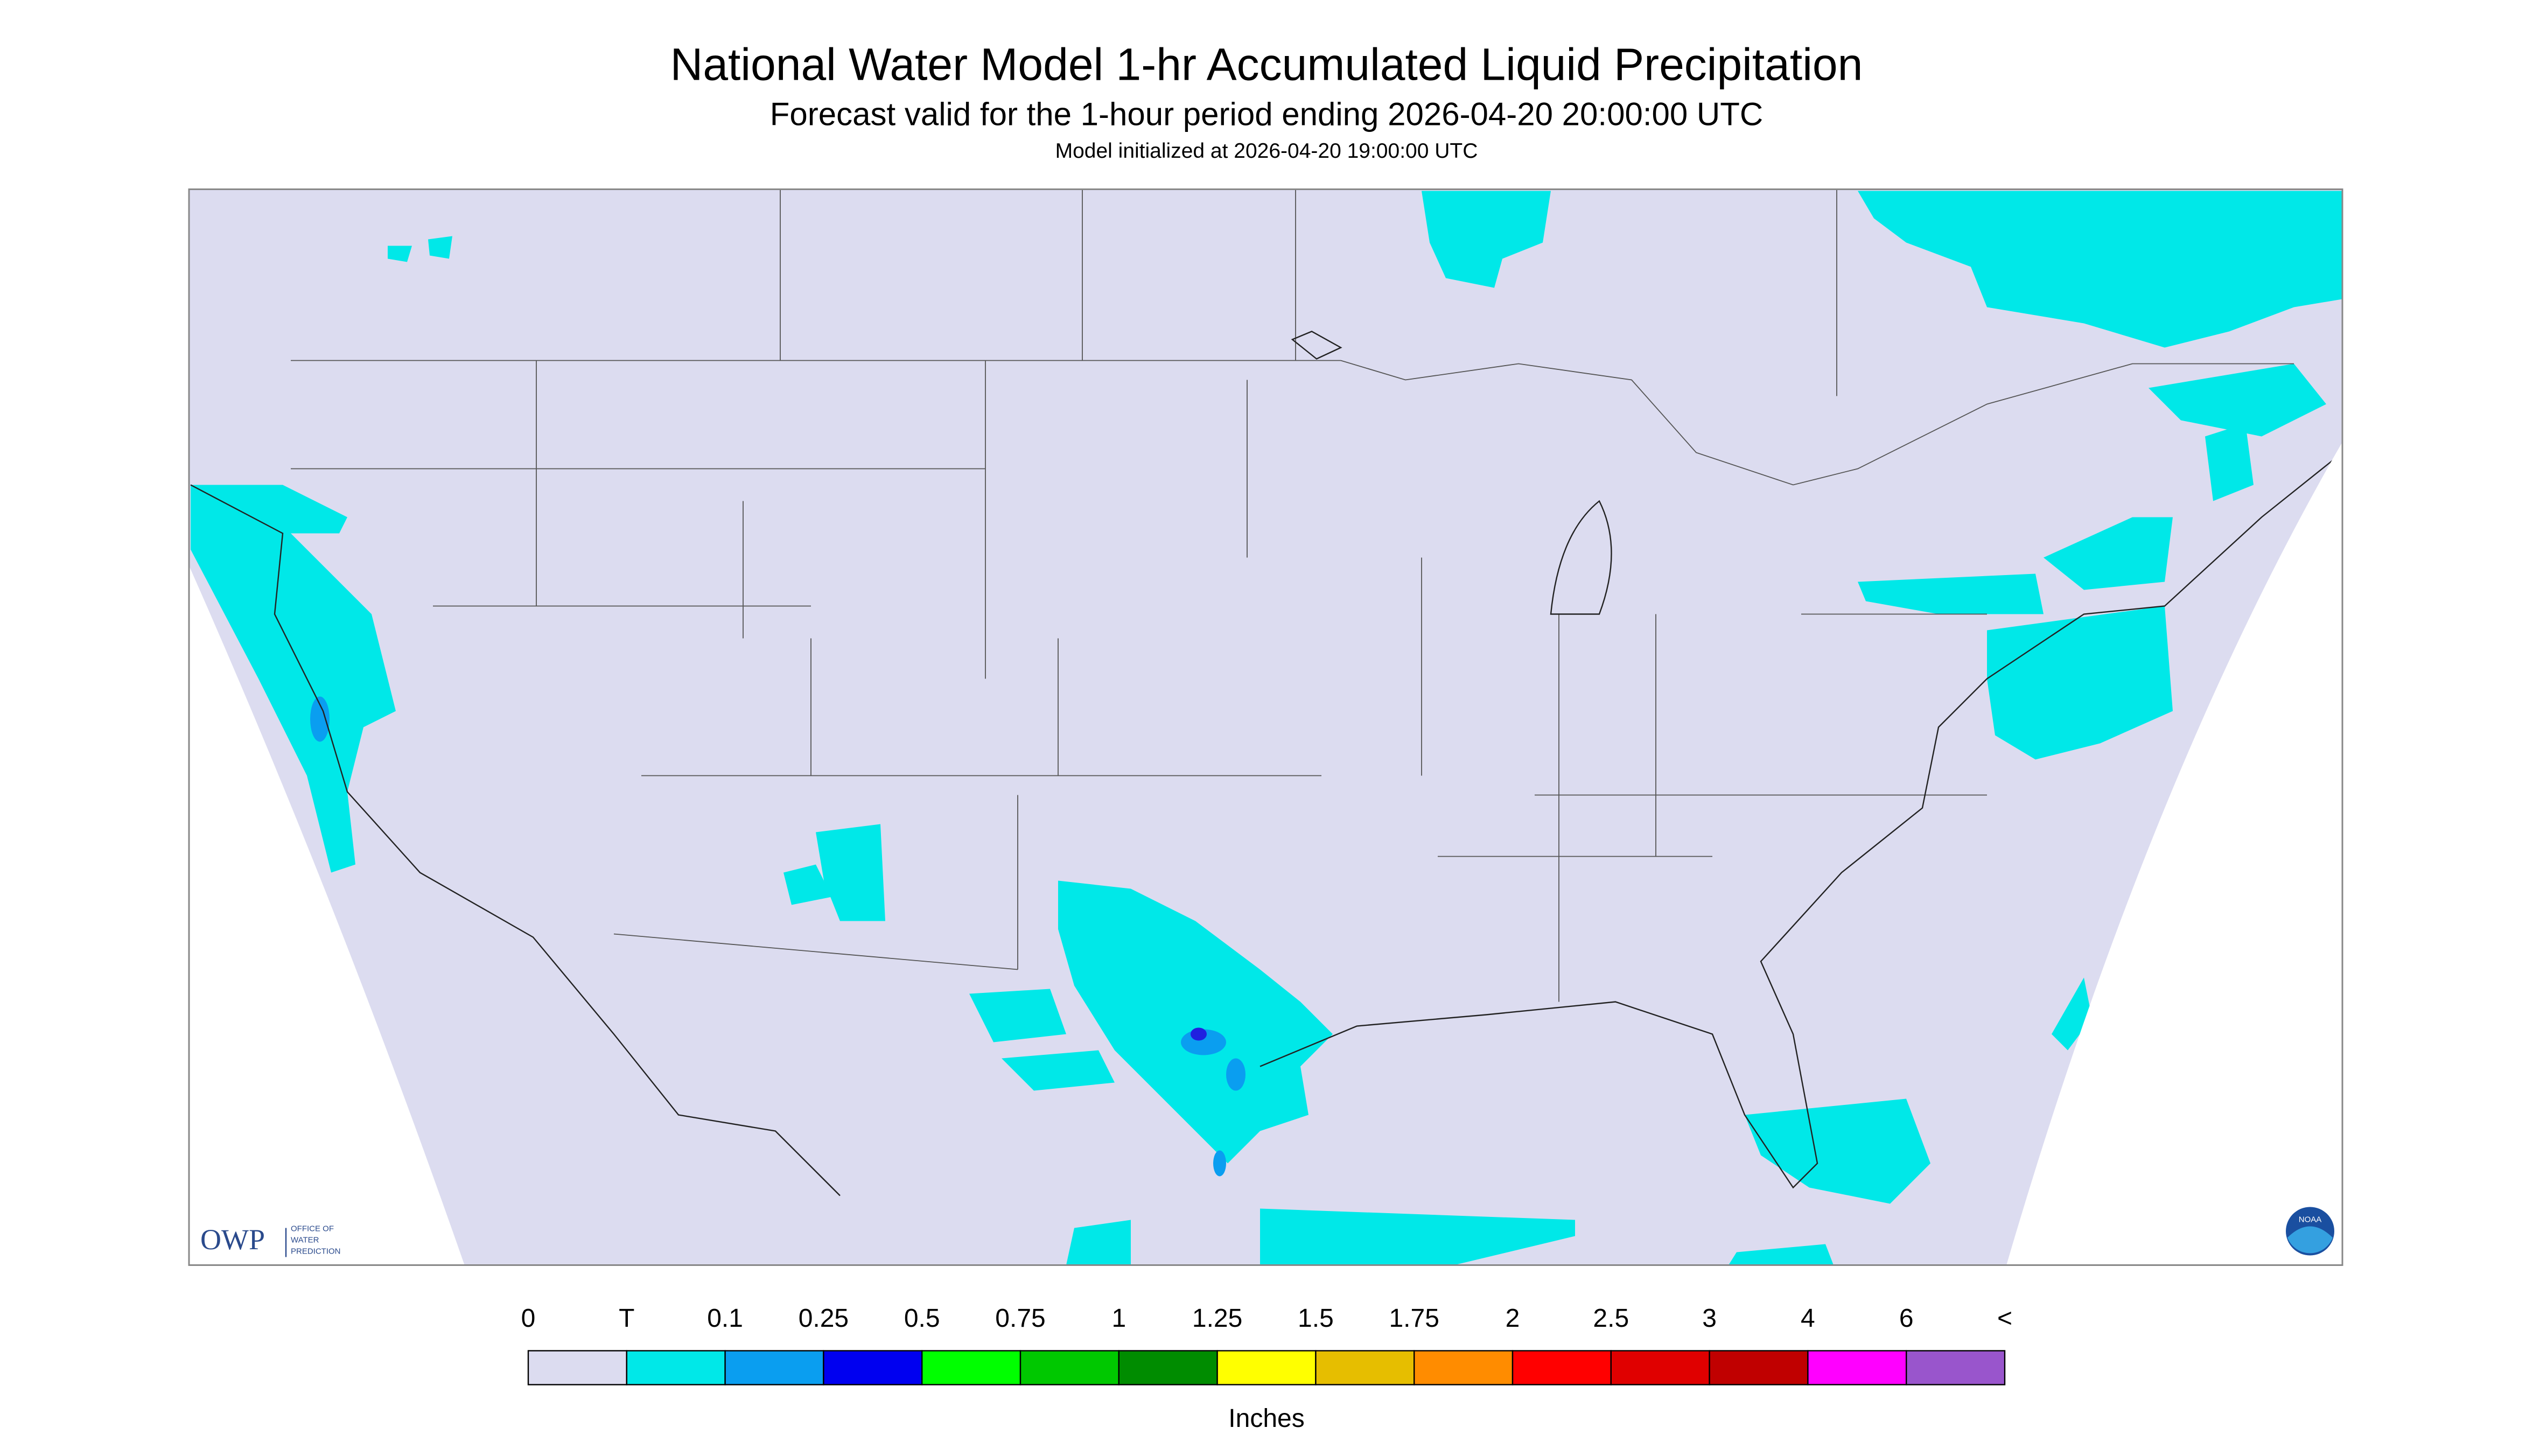 Image resolution: width=2533 pixels, height=1456 pixels. I want to click on owp-logo: OWP OFFICE OF WATER PREDICTION, so click(270, 1240).